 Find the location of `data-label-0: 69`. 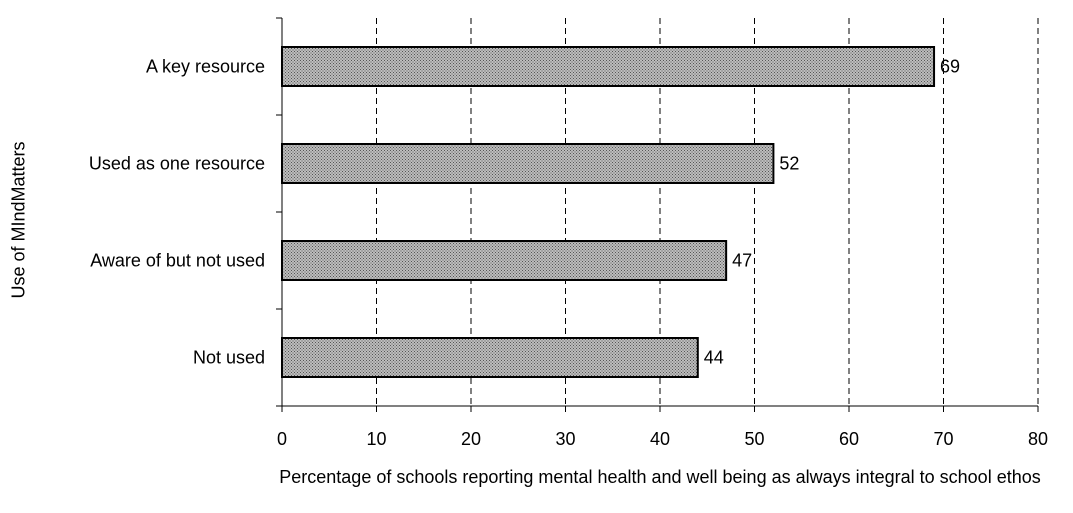

data-label-0: 69 is located at coordinates (950, 67).